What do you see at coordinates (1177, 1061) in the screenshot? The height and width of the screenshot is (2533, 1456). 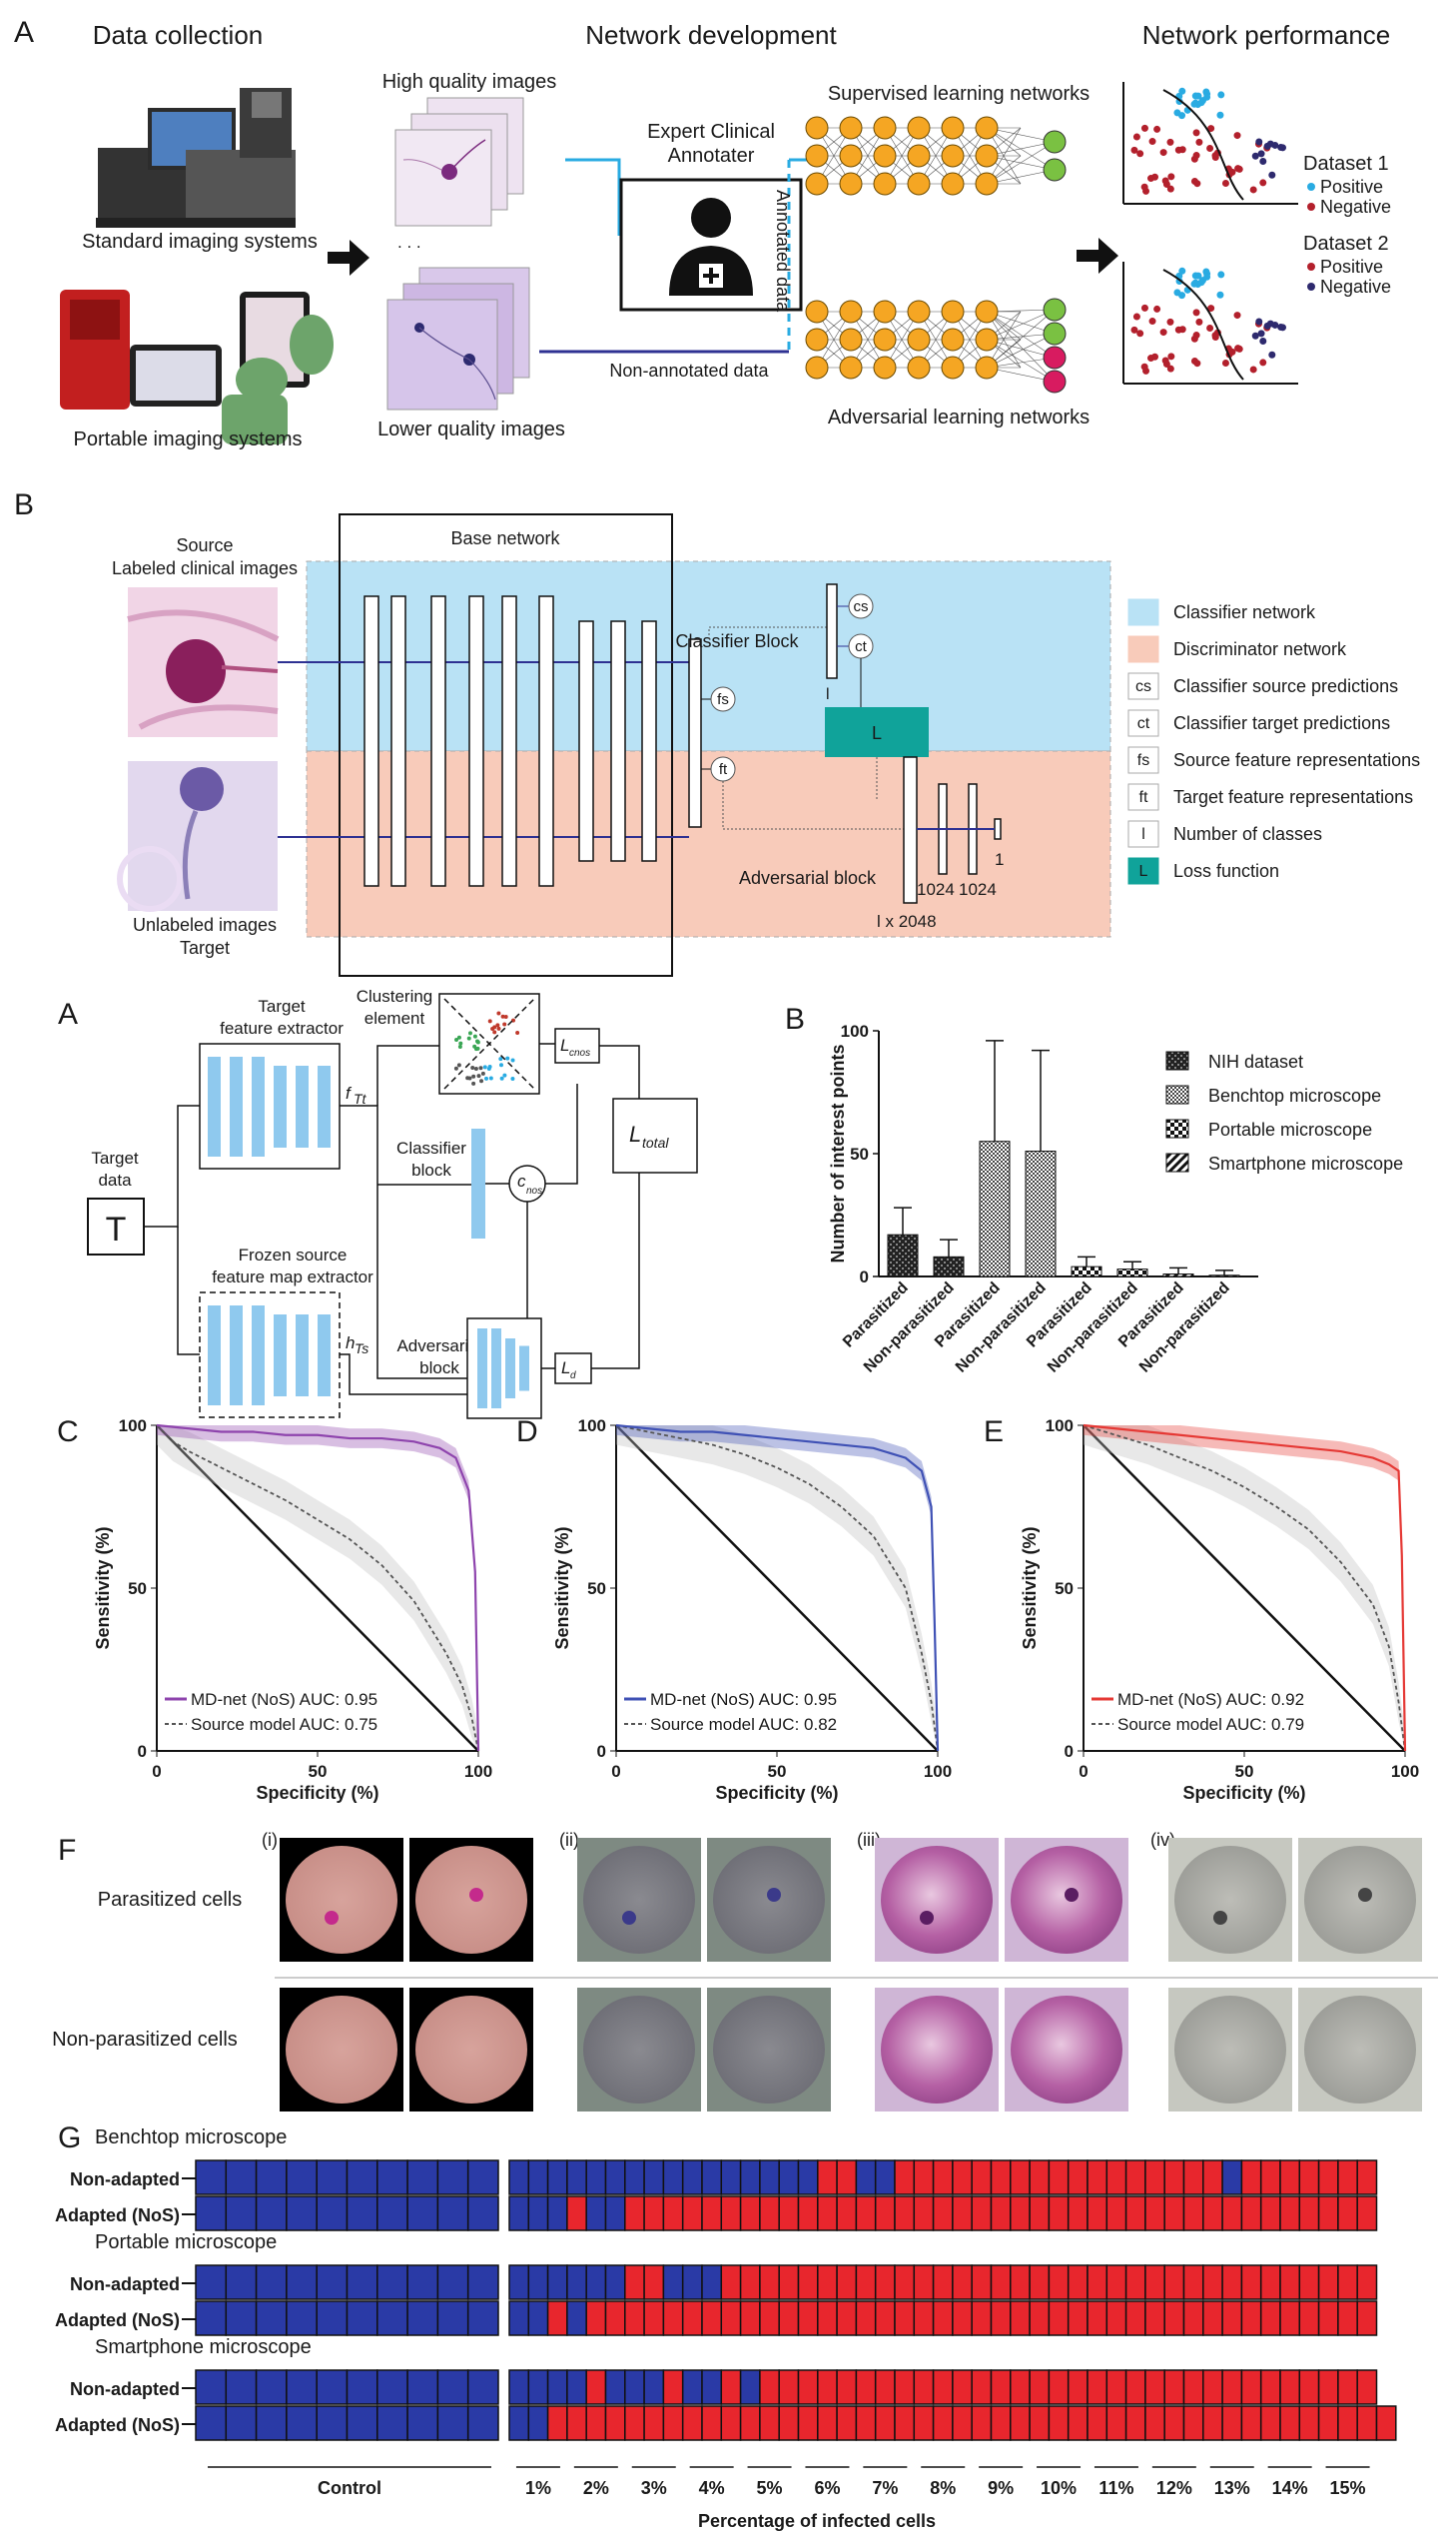 I see `bar-legend-swatch` at bounding box center [1177, 1061].